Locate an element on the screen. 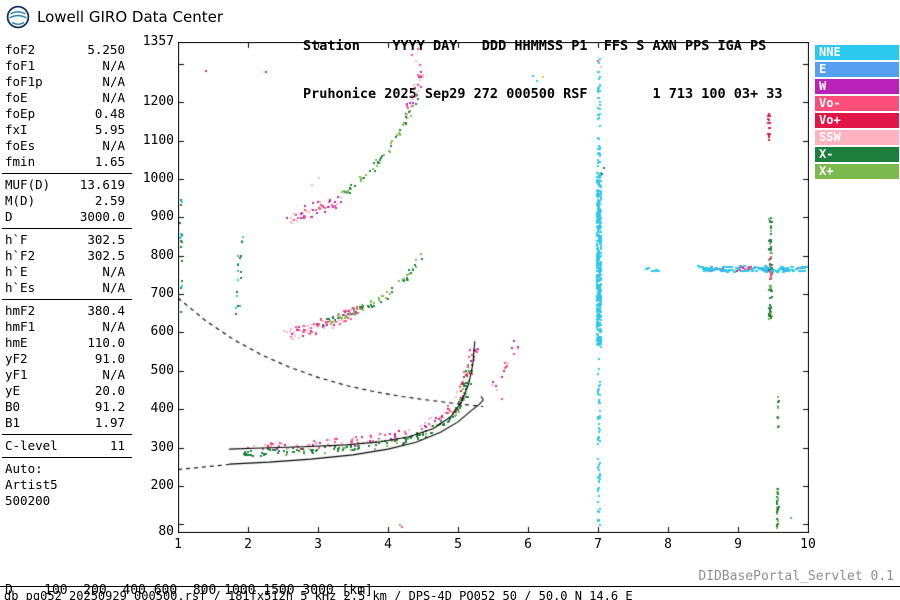 This screenshot has width=900, height=600. param-row-hf2: h`F2 302.5 is located at coordinates (67, 256).